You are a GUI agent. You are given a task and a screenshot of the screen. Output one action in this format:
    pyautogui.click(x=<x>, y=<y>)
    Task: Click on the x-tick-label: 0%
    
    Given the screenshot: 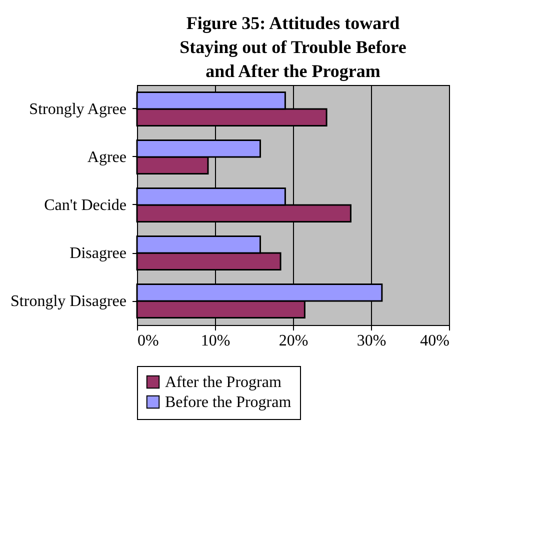 What is the action you would take?
    pyautogui.click(x=148, y=341)
    